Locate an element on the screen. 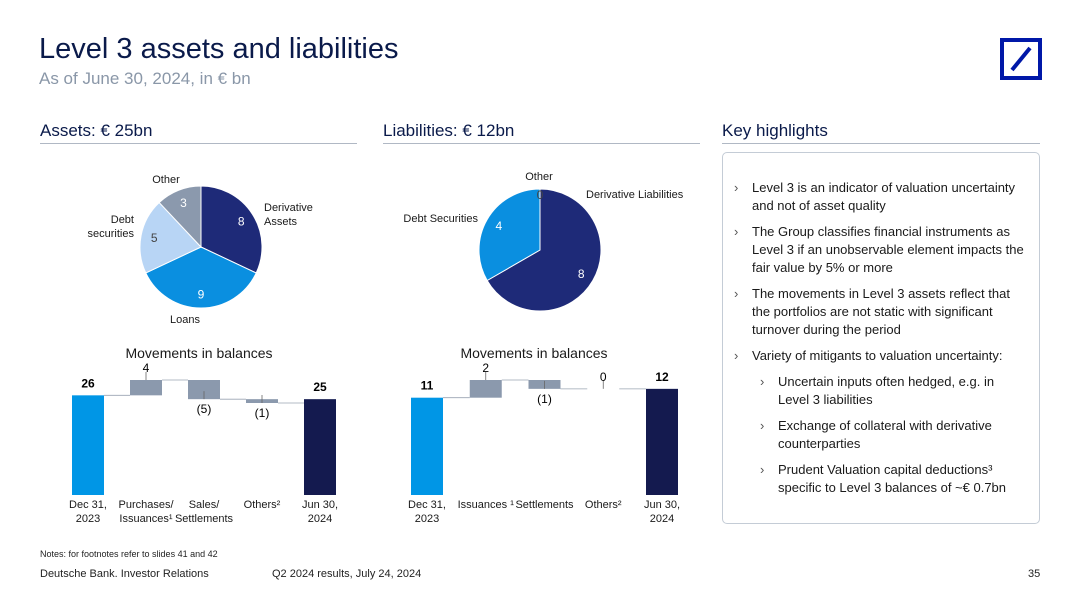 The width and height of the screenshot is (1080, 608). footer-company: Deutsche Bank. Investor Relations is located at coordinates (124, 574).